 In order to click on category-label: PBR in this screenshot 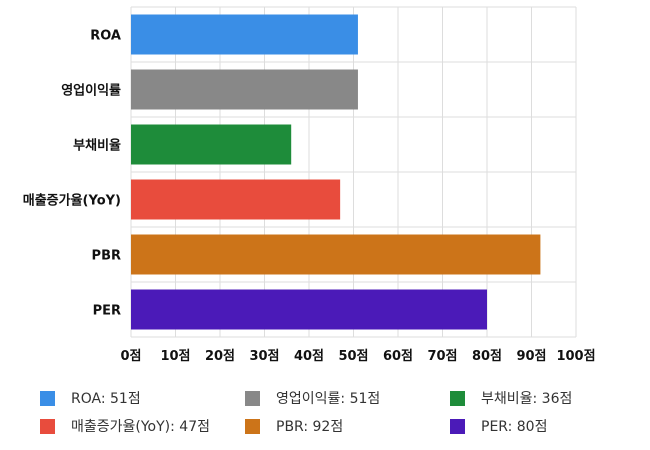, I will do `click(106, 256)`.